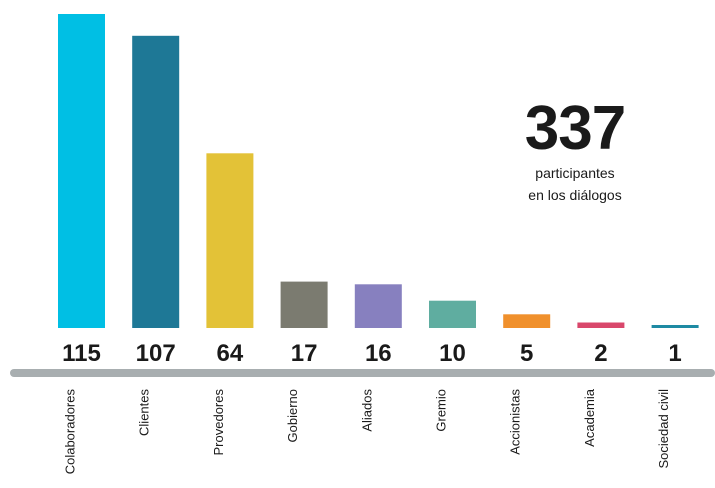 The width and height of the screenshot is (715, 488). Describe the element at coordinates (70, 432) in the screenshot. I see `category-label: Colaboradores` at that location.